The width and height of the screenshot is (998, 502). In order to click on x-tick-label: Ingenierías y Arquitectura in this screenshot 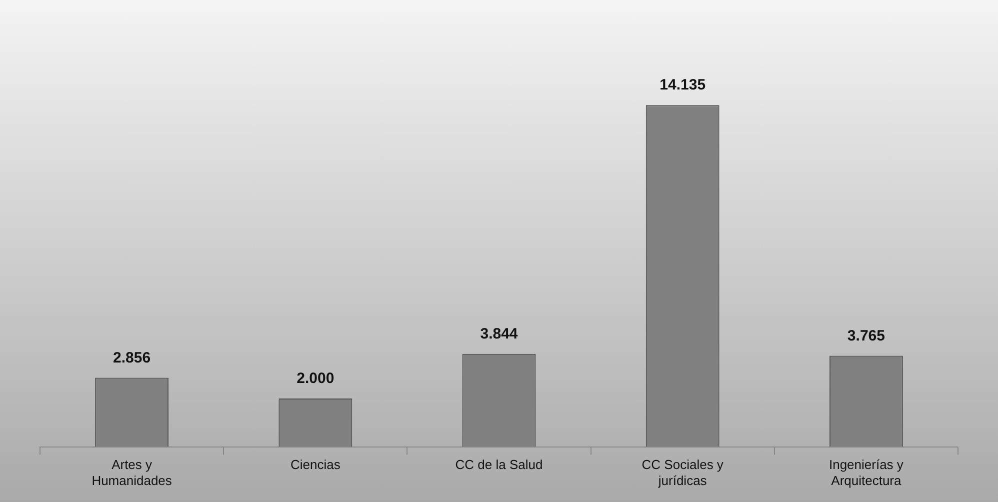, I will do `click(866, 472)`.